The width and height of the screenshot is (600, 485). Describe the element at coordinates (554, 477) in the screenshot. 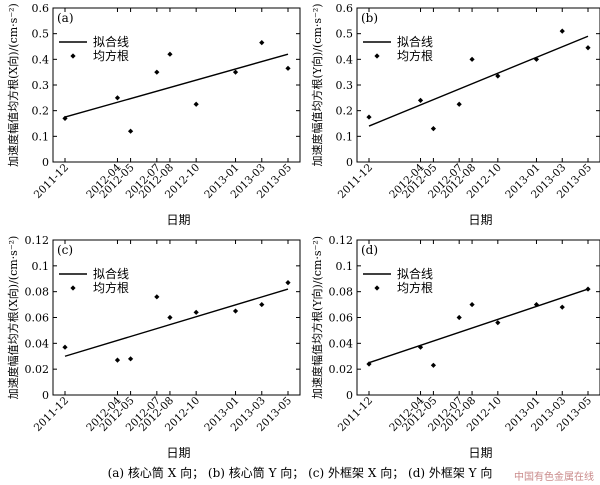

I see `watermark: 中国有色金属在线` at that location.